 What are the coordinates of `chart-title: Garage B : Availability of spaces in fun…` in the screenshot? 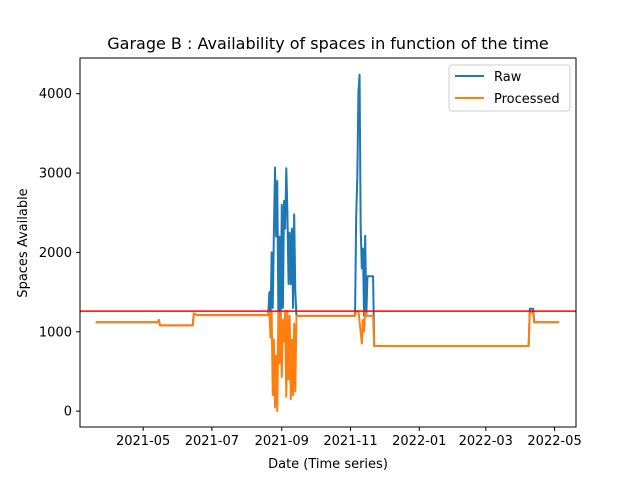 It's located at (328, 43).